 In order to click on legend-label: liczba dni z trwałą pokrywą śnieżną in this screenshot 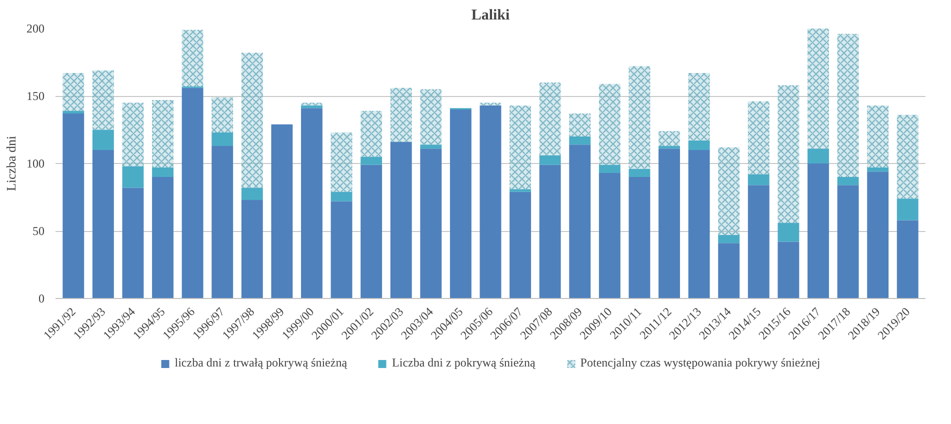, I will do `click(261, 363)`.